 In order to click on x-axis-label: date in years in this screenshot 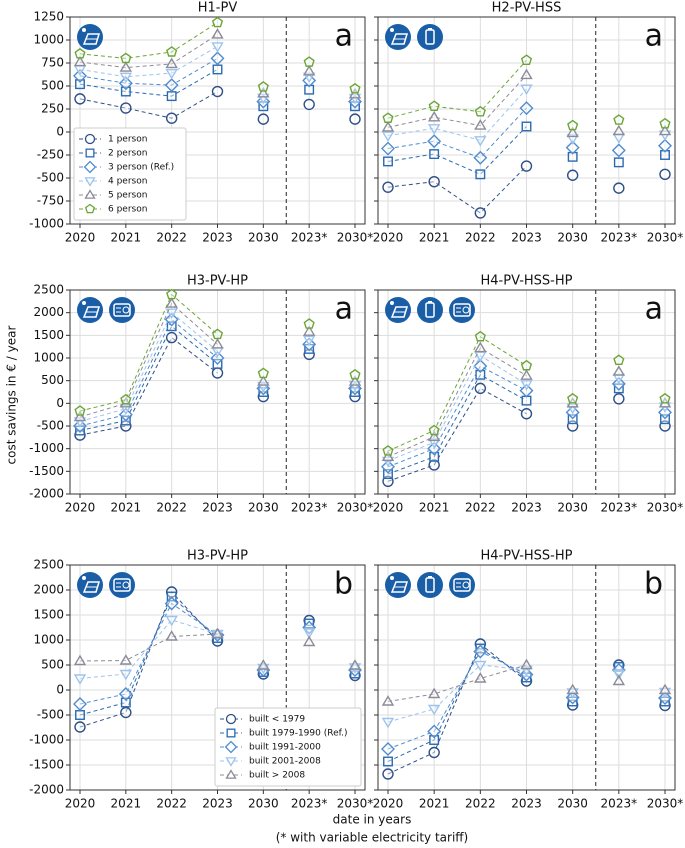, I will do `click(372, 820)`.